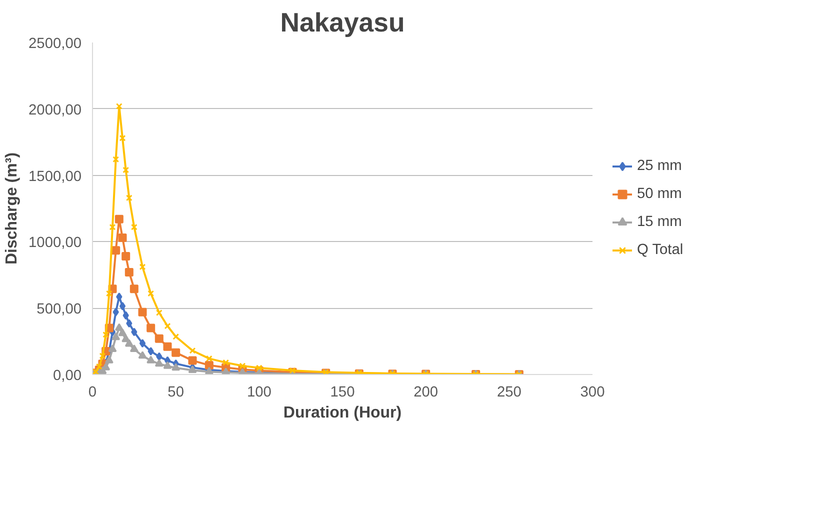 Image resolution: width=837 pixels, height=506 pixels. I want to click on y-tick-label: 1000,00, so click(55, 243).